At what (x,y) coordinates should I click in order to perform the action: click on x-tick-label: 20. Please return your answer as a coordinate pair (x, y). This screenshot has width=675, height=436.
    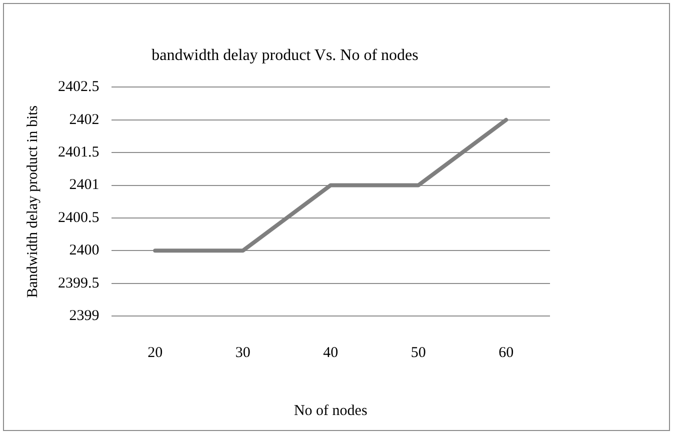
    Looking at the image, I should click on (155, 352).